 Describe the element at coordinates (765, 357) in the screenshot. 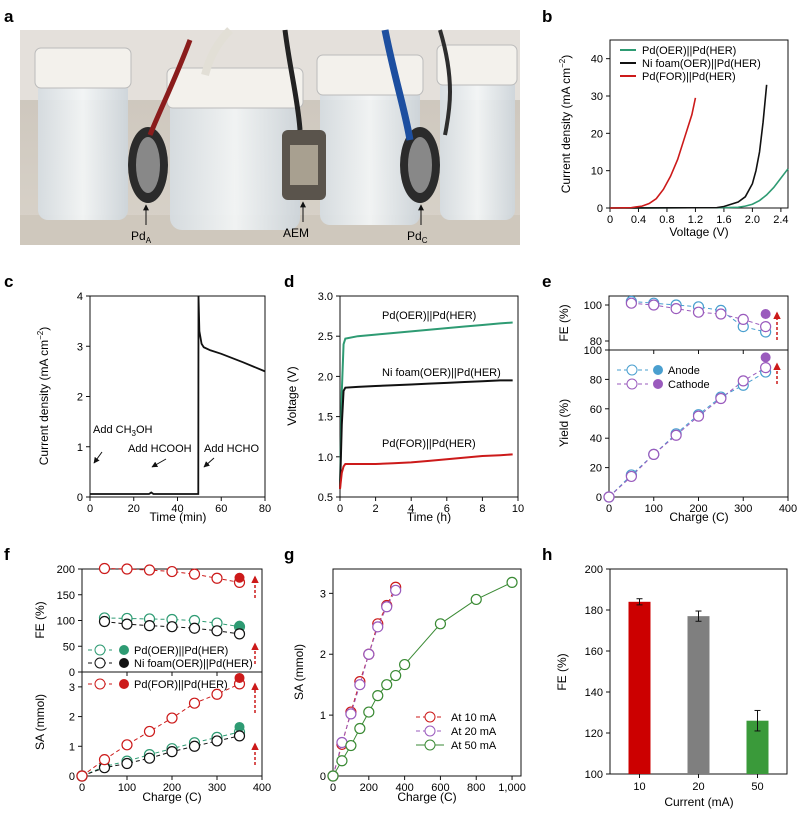

I see `filled-yield-point` at that location.